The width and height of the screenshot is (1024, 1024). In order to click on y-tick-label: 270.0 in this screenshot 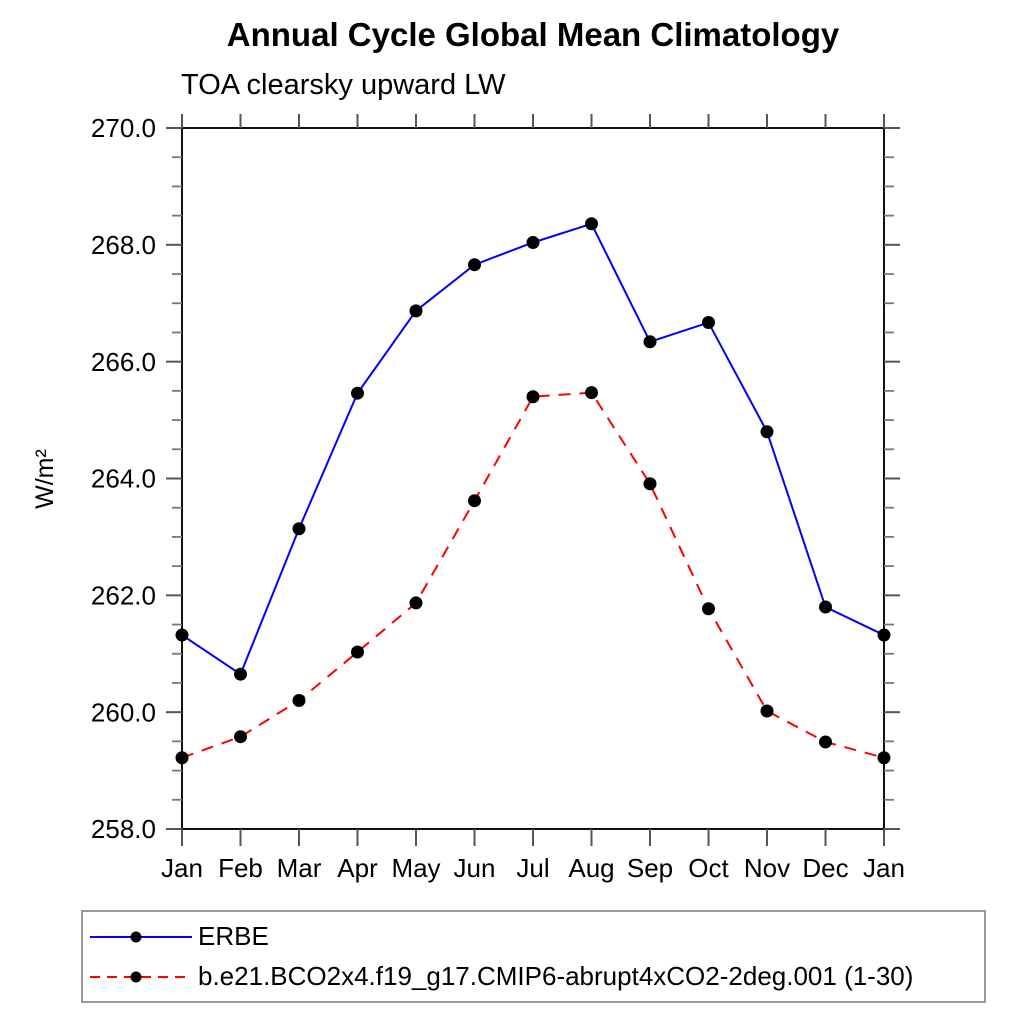, I will do `click(123, 128)`.